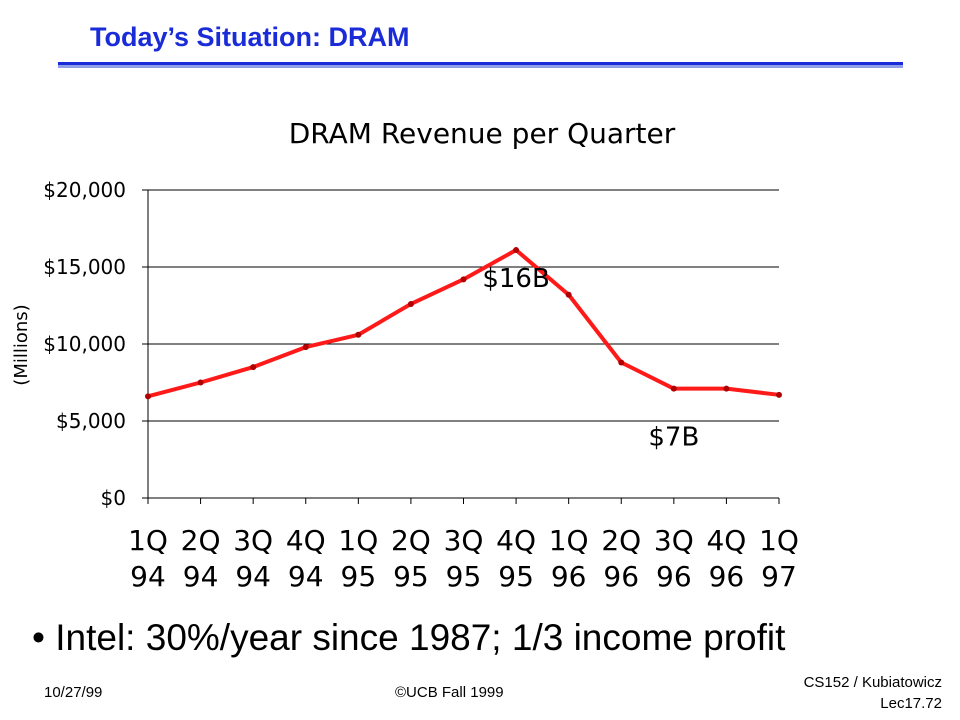 The height and width of the screenshot is (720, 960). What do you see at coordinates (449, 692) in the screenshot?
I see `footer-copyright: ©UCB Fall 1999` at bounding box center [449, 692].